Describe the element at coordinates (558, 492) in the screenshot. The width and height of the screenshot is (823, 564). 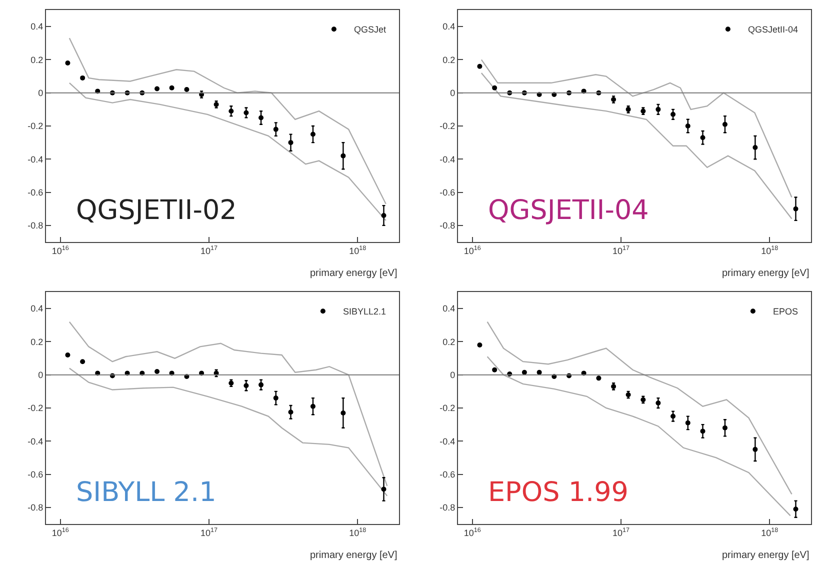
I see `annotation: EPOS 1.99` at that location.